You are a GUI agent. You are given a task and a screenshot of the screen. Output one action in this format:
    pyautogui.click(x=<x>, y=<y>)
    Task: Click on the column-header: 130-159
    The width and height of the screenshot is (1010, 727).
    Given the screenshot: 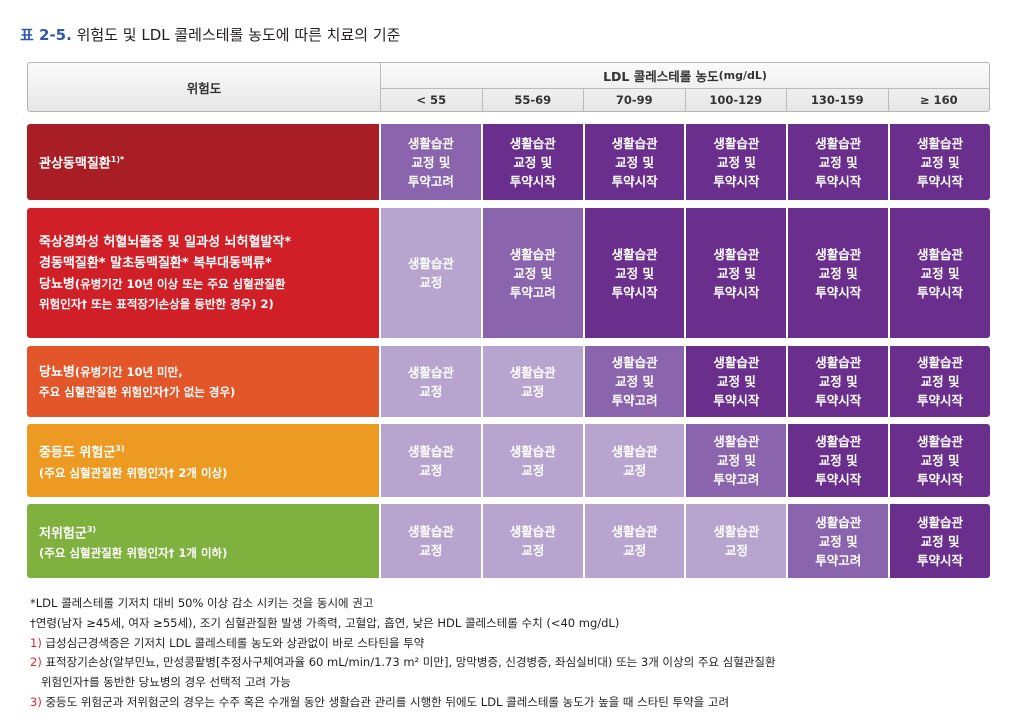 What is the action you would take?
    pyautogui.click(x=837, y=100)
    